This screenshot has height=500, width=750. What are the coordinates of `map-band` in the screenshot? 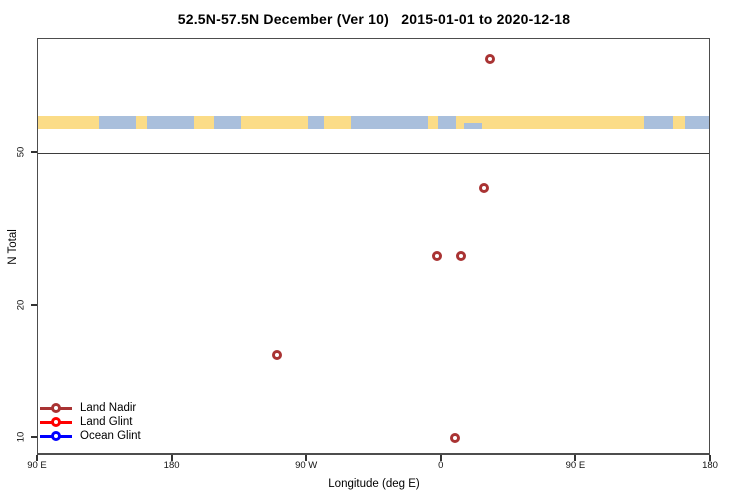 It's located at (373, 122).